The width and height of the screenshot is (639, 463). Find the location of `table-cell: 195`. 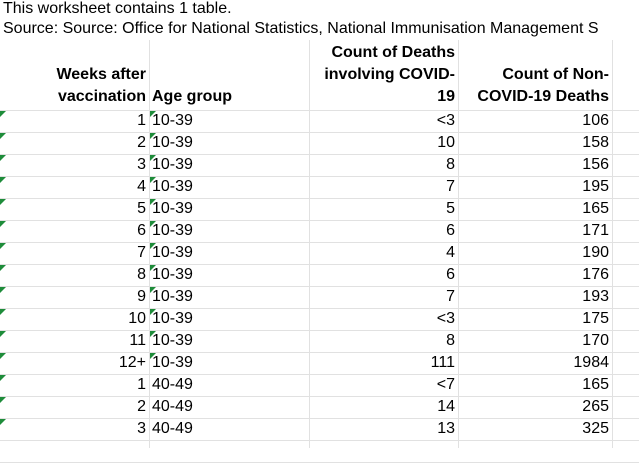

table-cell: 195 is located at coordinates (595, 186).